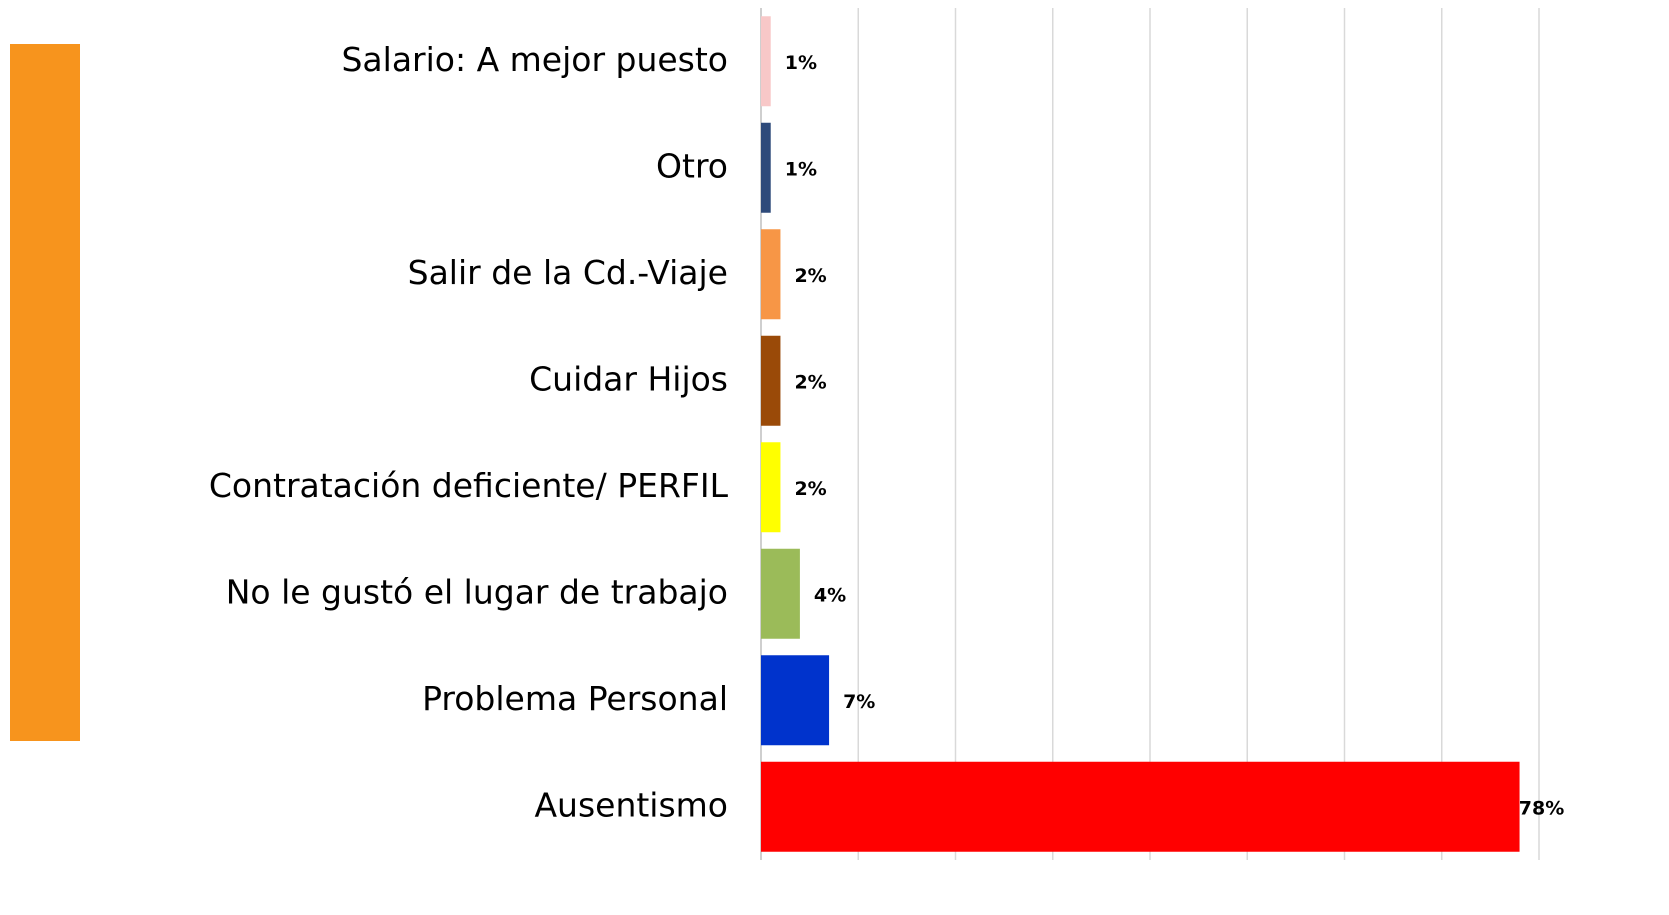  Describe the element at coordinates (830, 595) in the screenshot. I see `data-label: 4%` at that location.